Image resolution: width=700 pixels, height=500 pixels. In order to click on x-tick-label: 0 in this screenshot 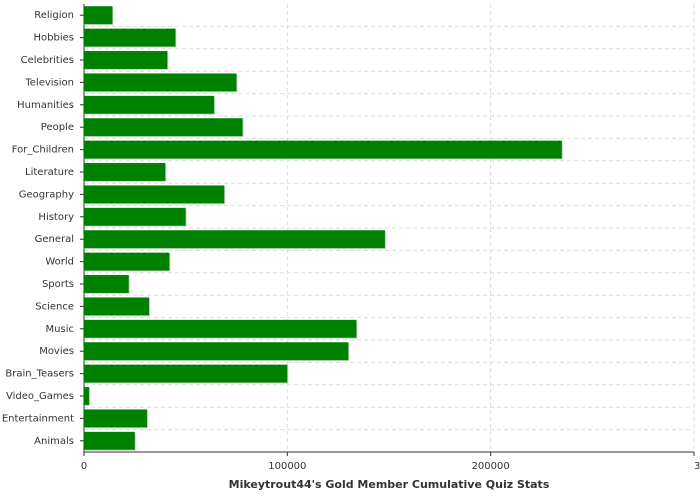, I will do `click(84, 466)`.